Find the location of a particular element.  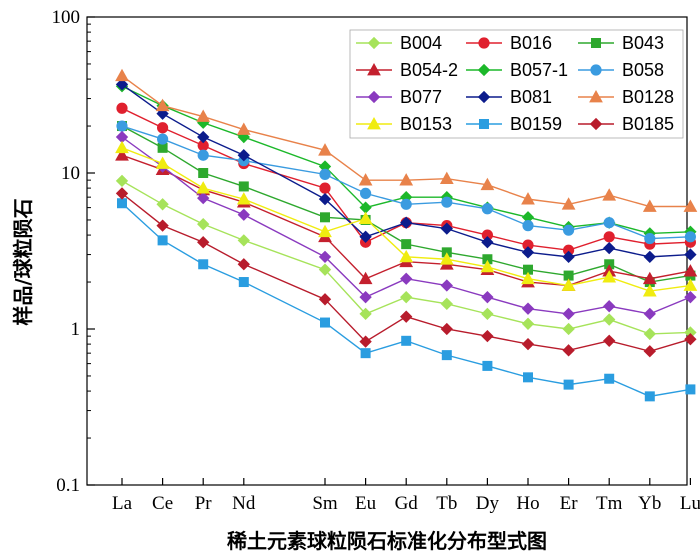

legend-label: B043 is located at coordinates (643, 43).